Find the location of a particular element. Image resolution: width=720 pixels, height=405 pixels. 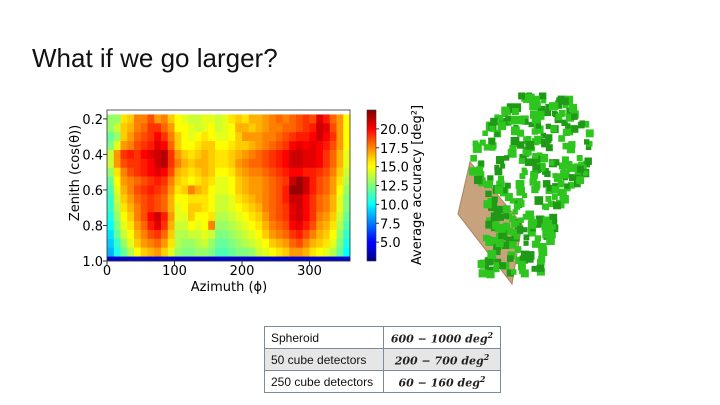

colorbar-tick-label: 12.5 is located at coordinates (394, 187).